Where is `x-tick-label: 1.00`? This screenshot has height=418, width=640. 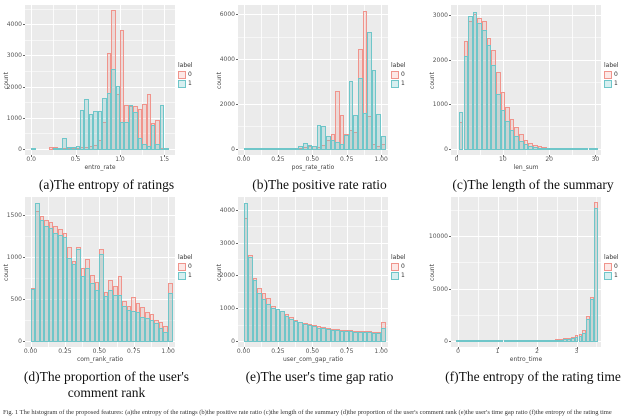
x-tick-label: 1.00 is located at coordinates (168, 352).